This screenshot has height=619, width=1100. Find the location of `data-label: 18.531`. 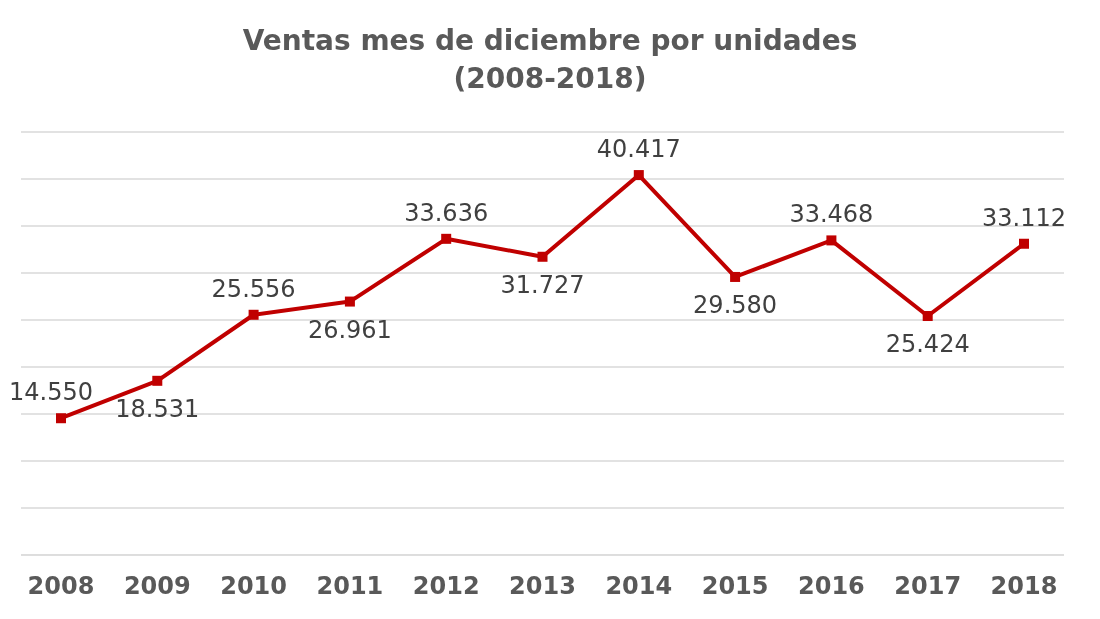

data-label: 18.531 is located at coordinates (157, 408).